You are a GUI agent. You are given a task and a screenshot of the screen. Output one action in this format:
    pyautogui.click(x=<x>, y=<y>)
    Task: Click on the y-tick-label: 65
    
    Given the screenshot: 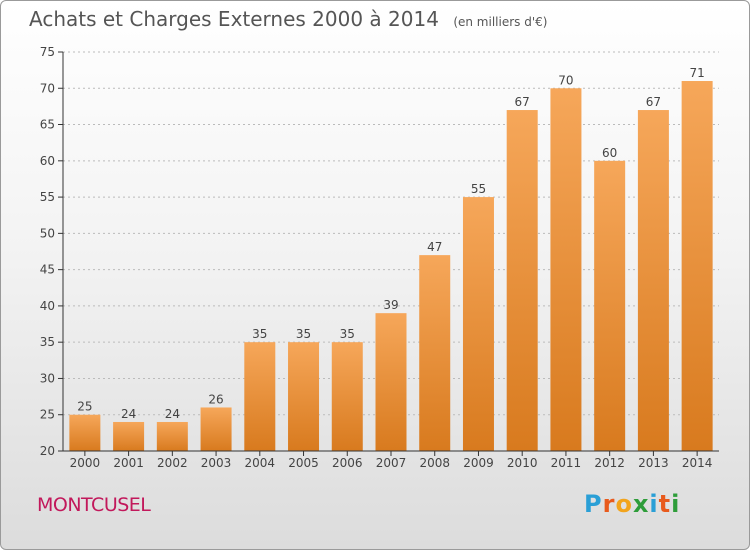 What is the action you would take?
    pyautogui.click(x=47, y=125)
    